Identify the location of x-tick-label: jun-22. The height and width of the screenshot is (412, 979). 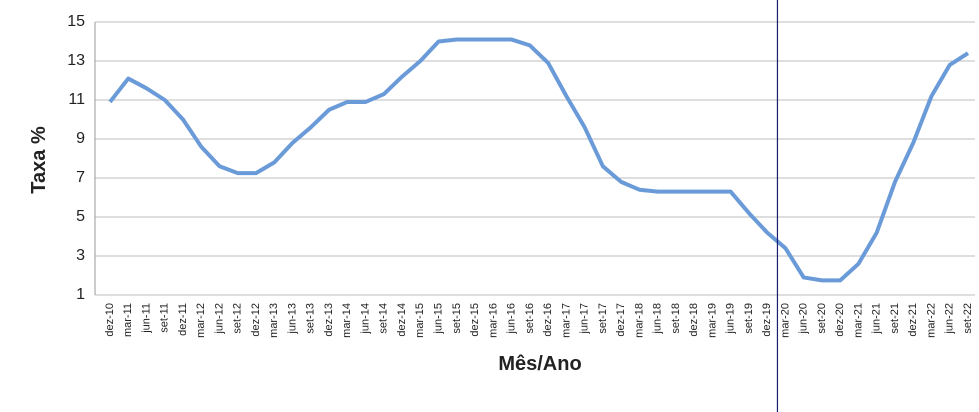
(950, 319).